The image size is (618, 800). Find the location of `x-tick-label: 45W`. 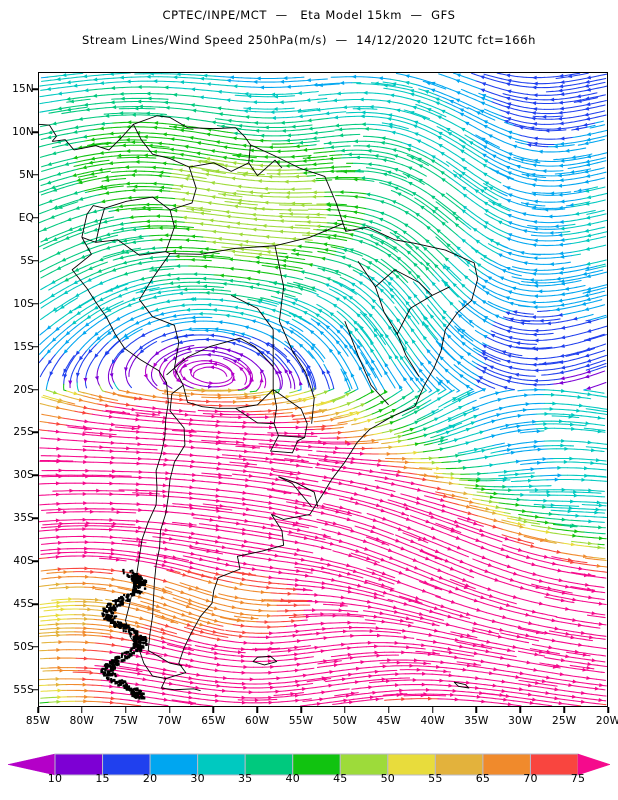

x-tick-label: 45W is located at coordinates (388, 721).